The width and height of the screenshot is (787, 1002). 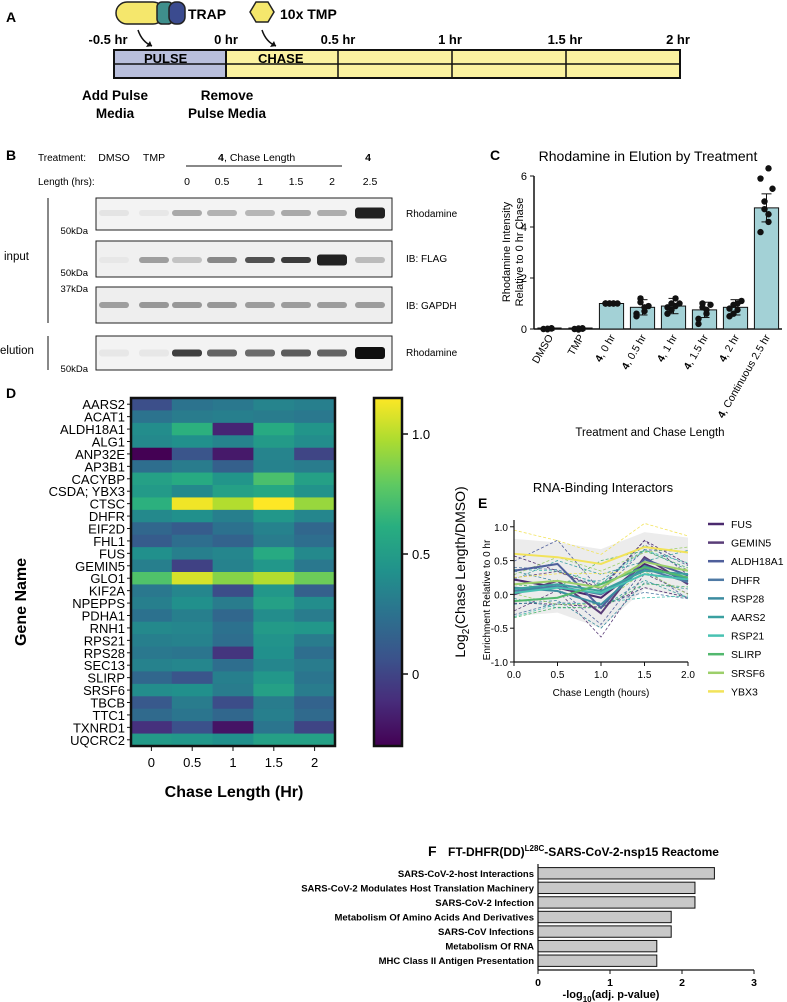 What do you see at coordinates (274, 762) in the screenshot?
I see `heatmap-x-label: 1.5` at bounding box center [274, 762].